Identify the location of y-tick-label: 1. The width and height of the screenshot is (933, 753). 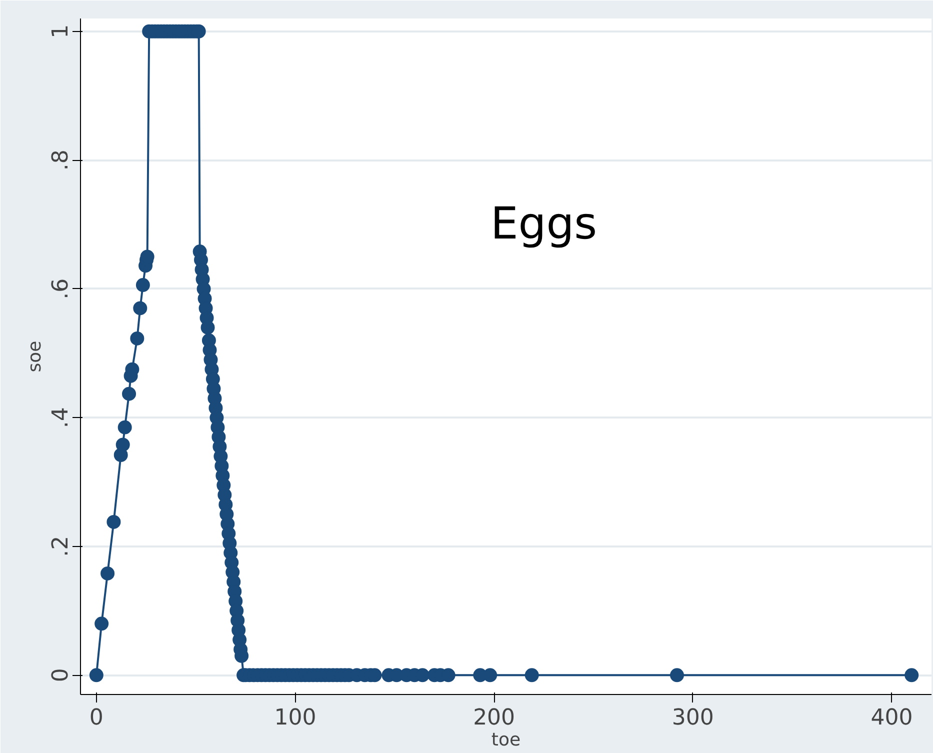
(61, 31).